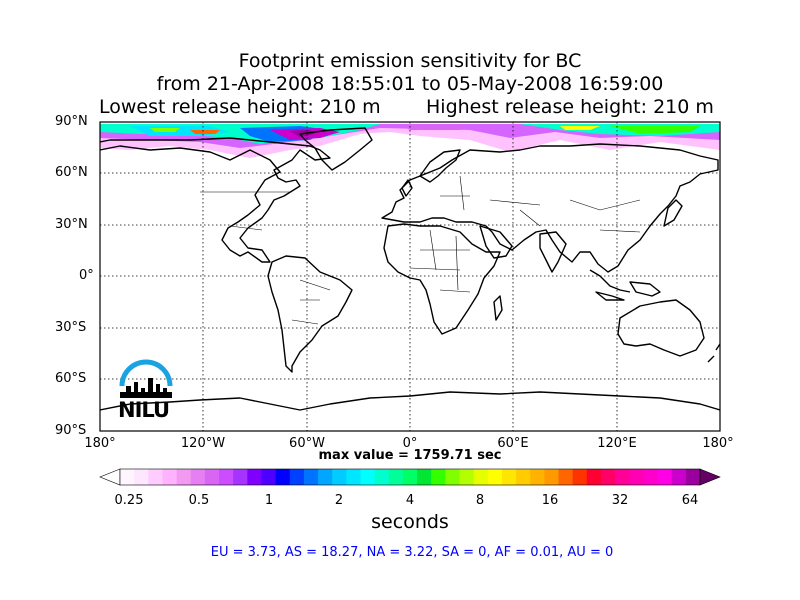 The width and height of the screenshot is (800, 600). What do you see at coordinates (71, 172) in the screenshot?
I see `lat-label-60n: 60°N` at bounding box center [71, 172].